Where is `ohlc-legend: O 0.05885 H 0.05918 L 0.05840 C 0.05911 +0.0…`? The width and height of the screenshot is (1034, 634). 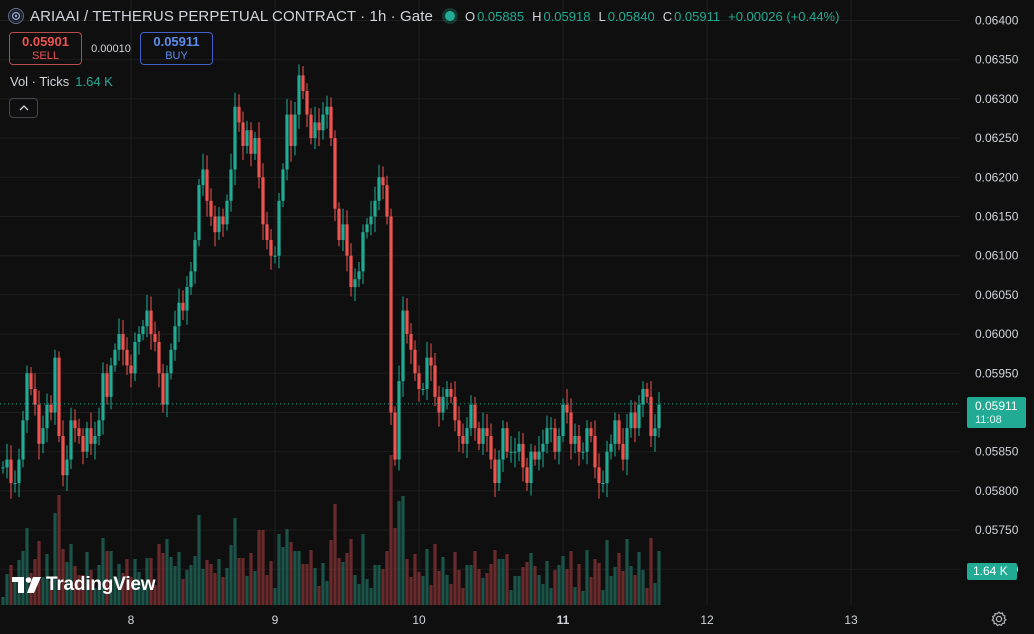 ohlc-legend: O 0.05885 H 0.05918 L 0.05840 C 0.05911 +0.0… is located at coordinates (656, 16).